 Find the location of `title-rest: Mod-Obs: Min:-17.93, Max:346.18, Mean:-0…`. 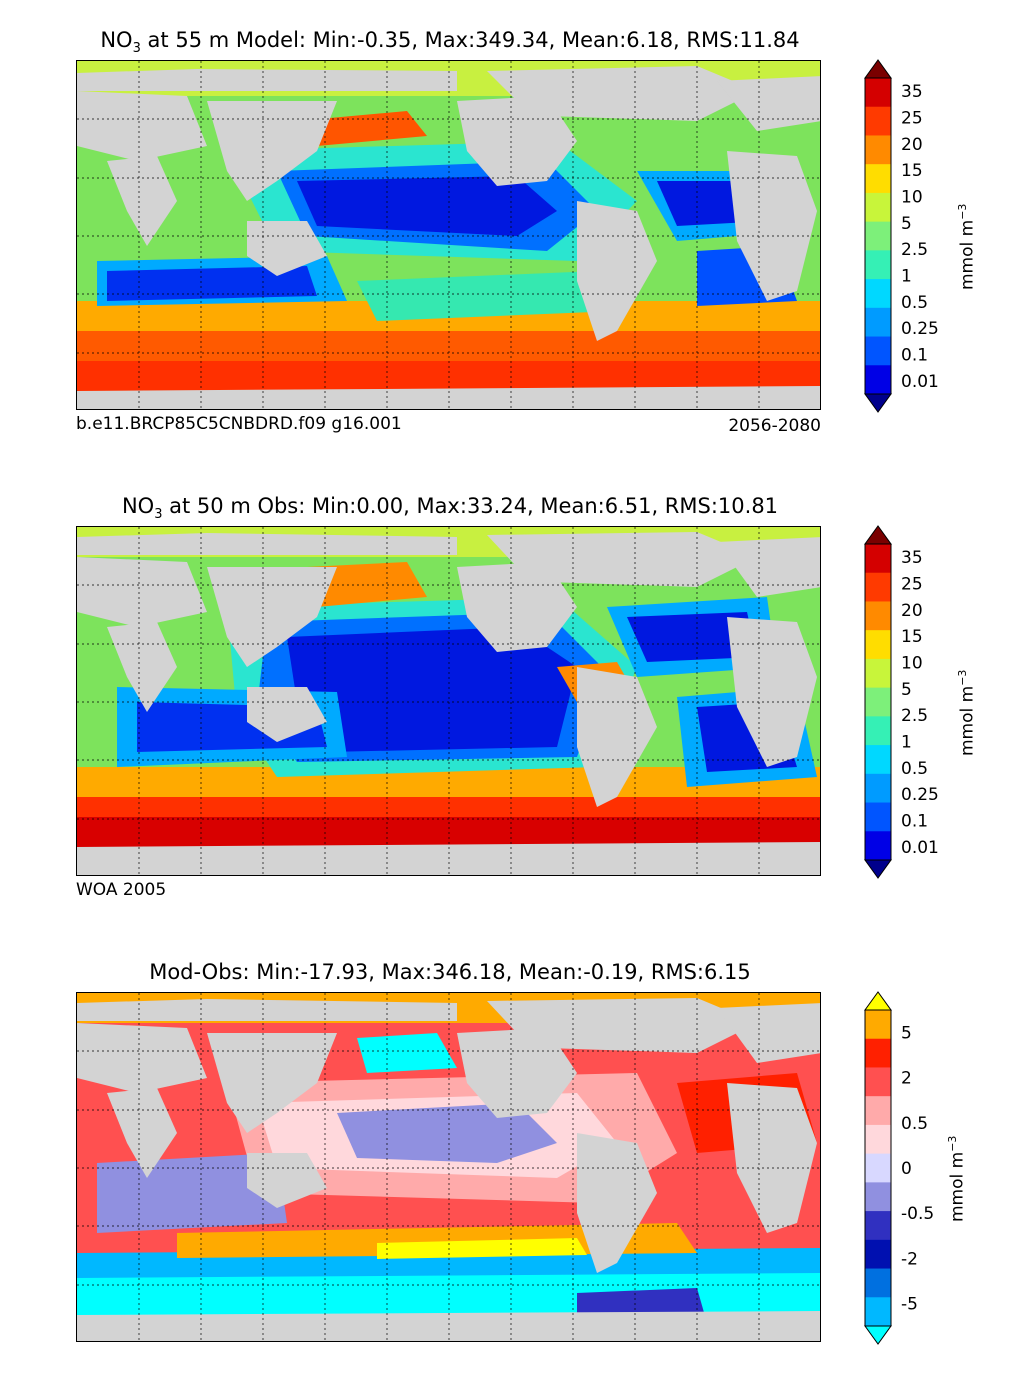

title-rest: Mod-Obs: Min:-17.93, Max:346.18, Mean:-0… is located at coordinates (450, 972).